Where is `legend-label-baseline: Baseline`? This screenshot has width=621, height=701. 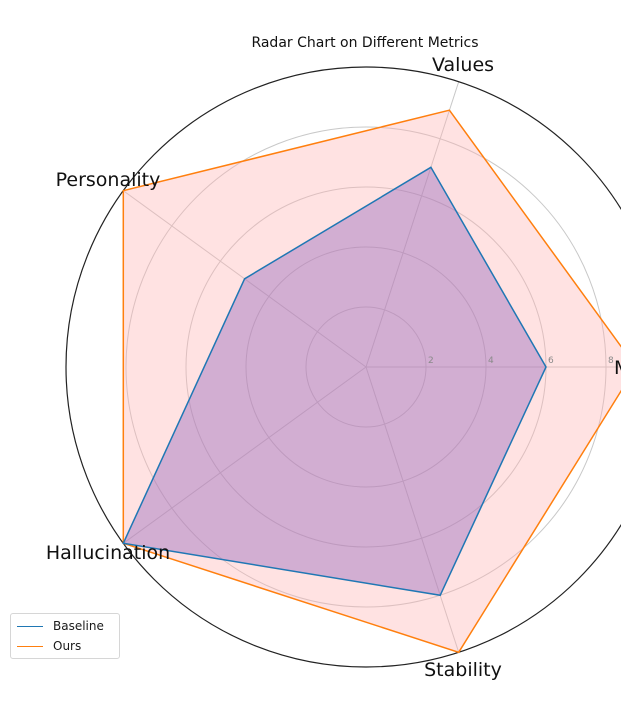
legend-label-baseline: Baseline is located at coordinates (78, 626).